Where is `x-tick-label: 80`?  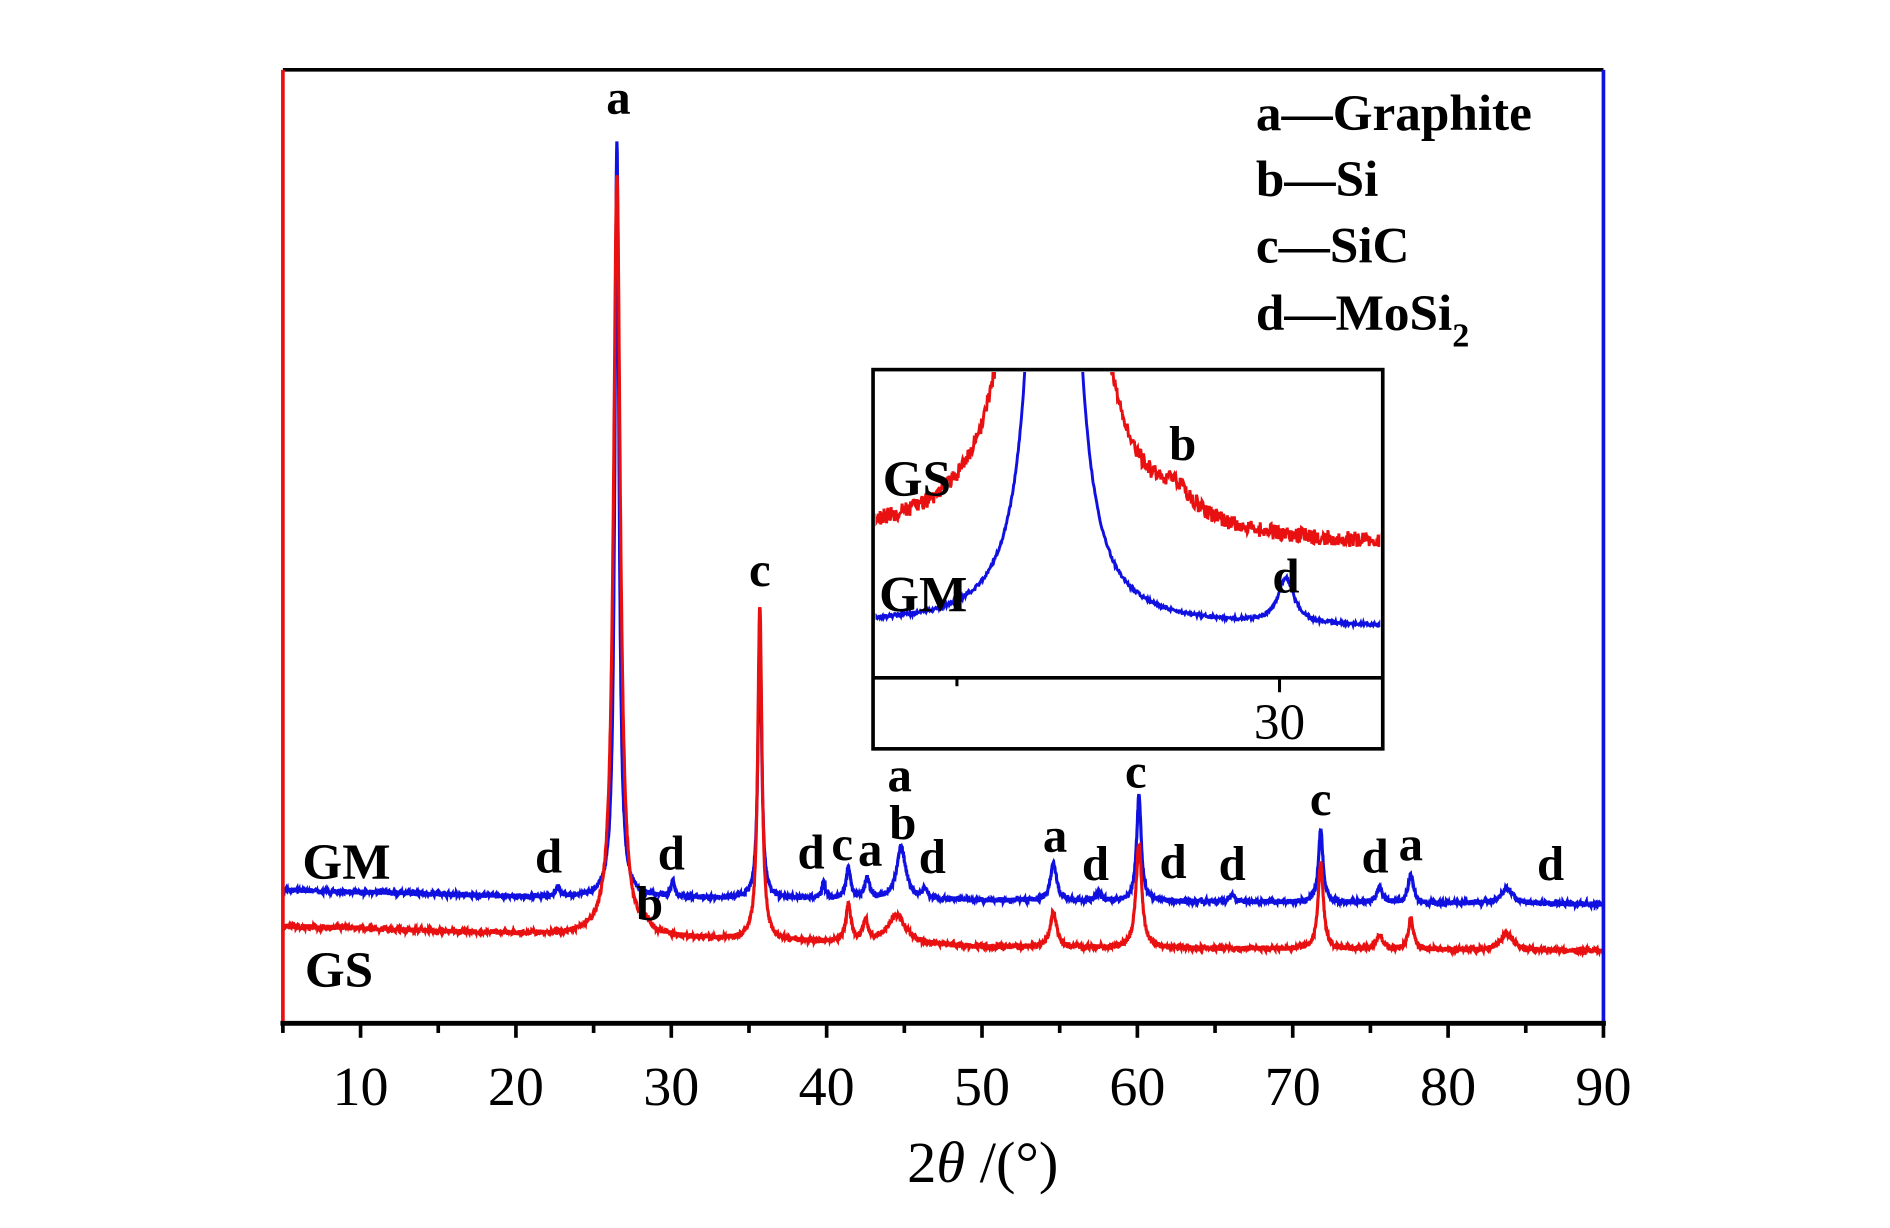
x-tick-label: 80 is located at coordinates (1448, 1088).